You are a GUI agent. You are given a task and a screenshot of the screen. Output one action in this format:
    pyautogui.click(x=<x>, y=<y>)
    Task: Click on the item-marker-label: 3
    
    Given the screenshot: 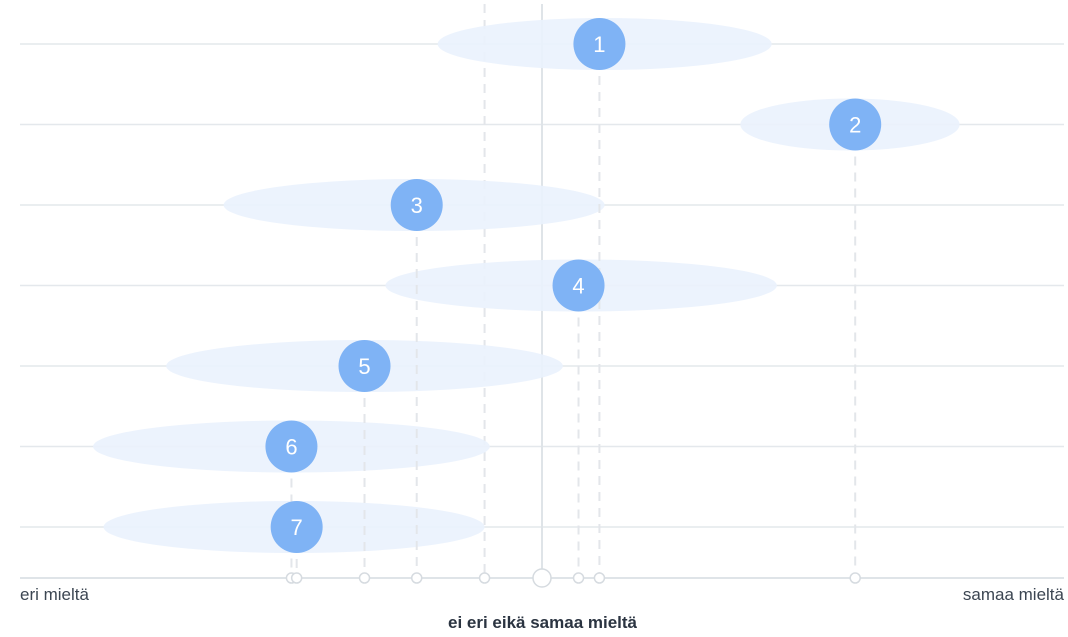 What is the action you would take?
    pyautogui.click(x=417, y=205)
    